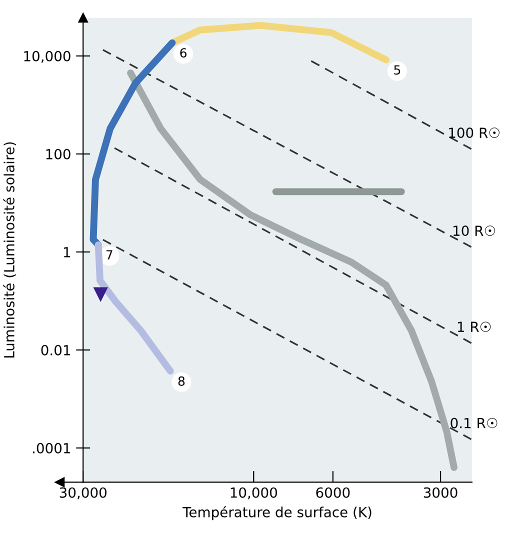  Describe the element at coordinates (474, 423) in the screenshot. I see `series-label: 0.1 R☉` at that location.